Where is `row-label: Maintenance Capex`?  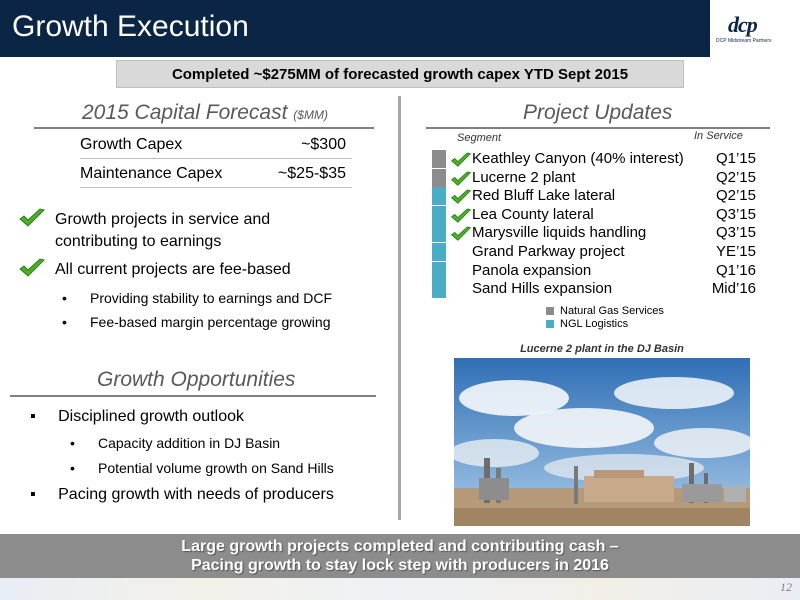
row-label: Maintenance Capex is located at coordinates (151, 173).